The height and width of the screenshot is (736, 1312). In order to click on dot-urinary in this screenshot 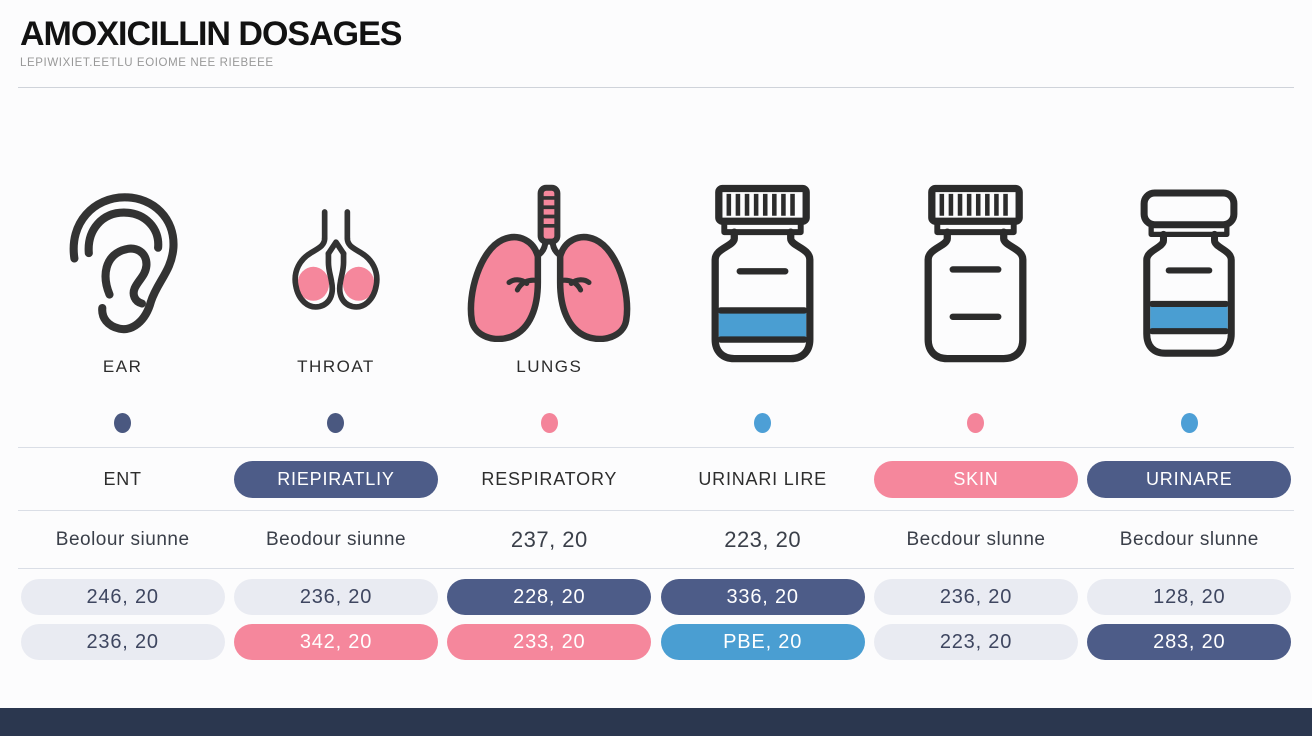, I will do `click(763, 423)`.